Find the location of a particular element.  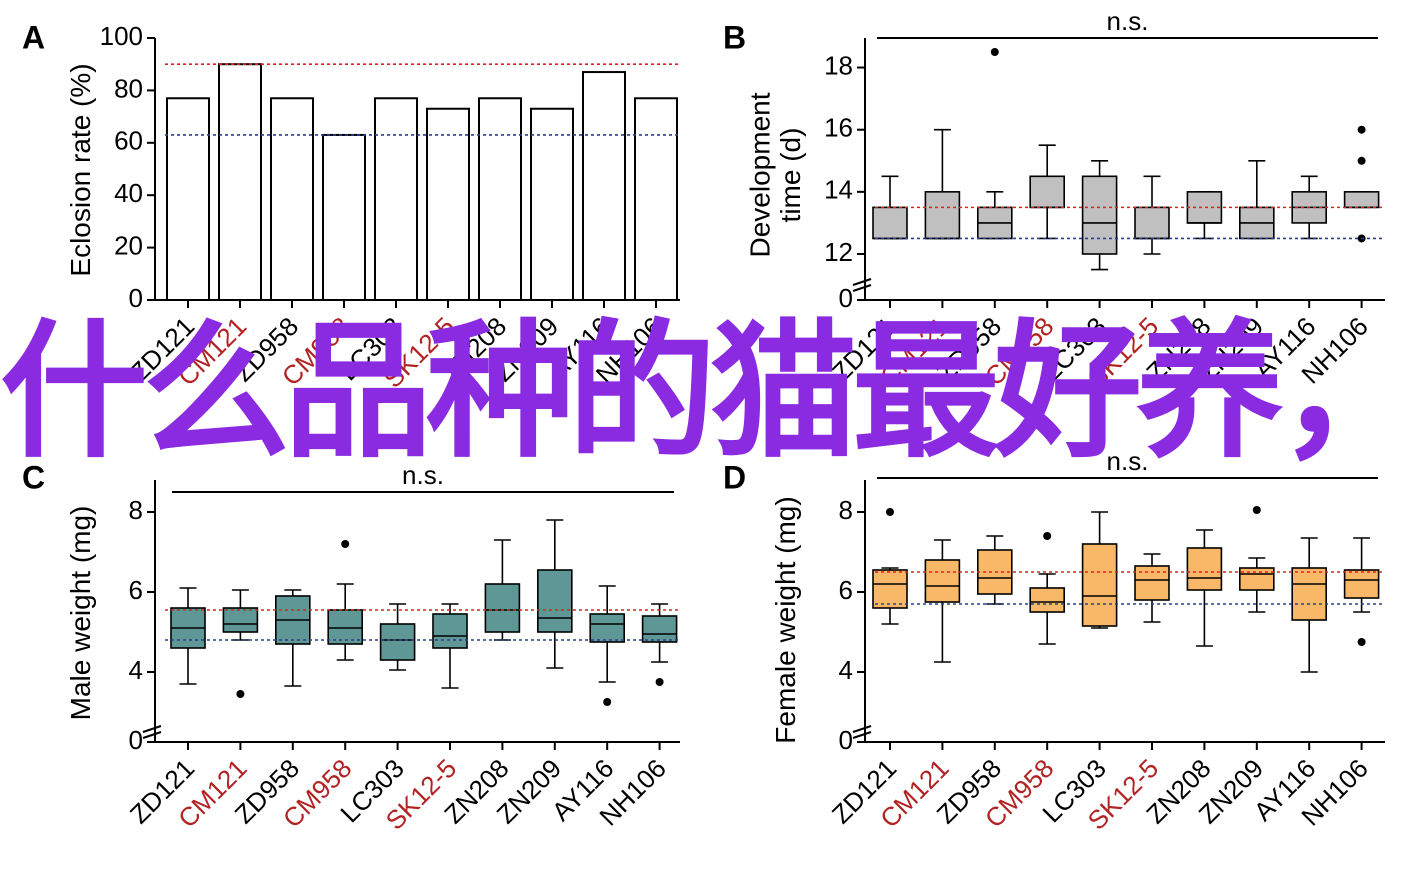

y-tick-label: 60 is located at coordinates (128, 141).